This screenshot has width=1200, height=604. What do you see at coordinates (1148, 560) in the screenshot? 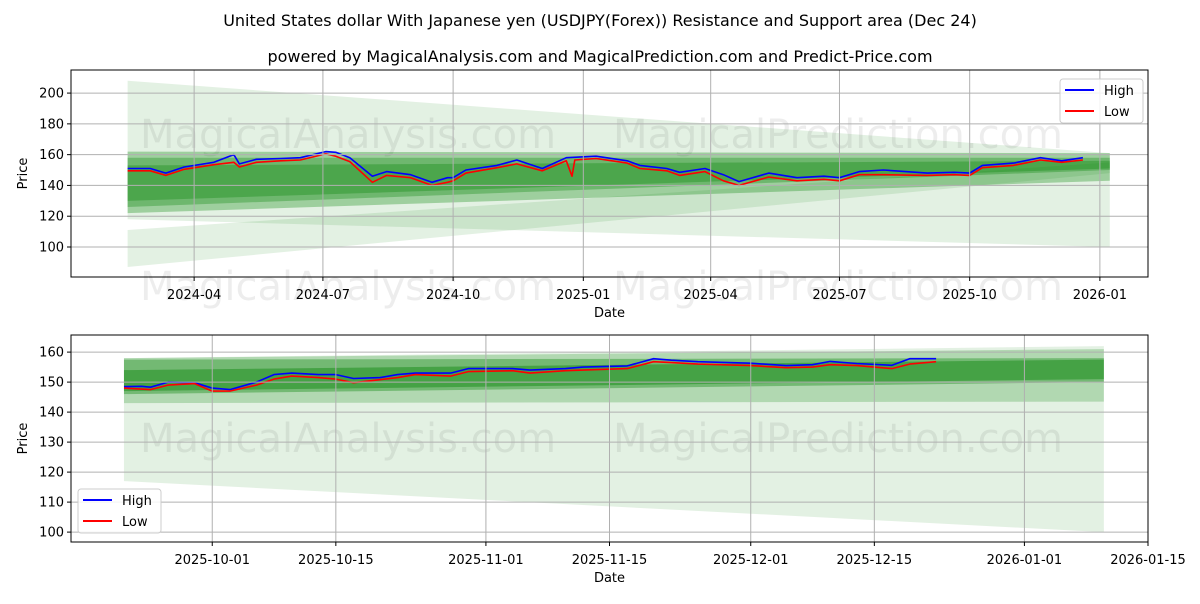
I see `x-tick-label: 2026-01-15` at bounding box center [1148, 560].